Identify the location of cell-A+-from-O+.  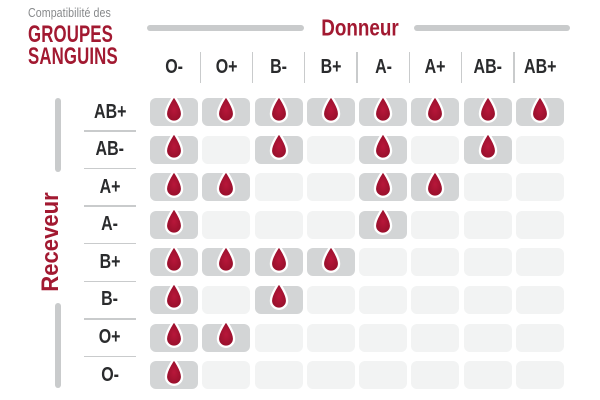
(226, 185).